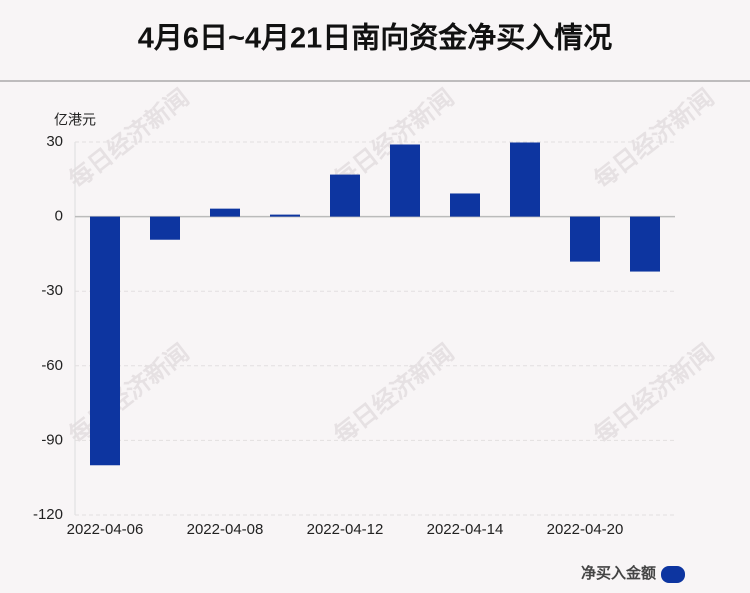 This screenshot has width=750, height=593. I want to click on x-tick-label: 2022-04-06, so click(105, 529).